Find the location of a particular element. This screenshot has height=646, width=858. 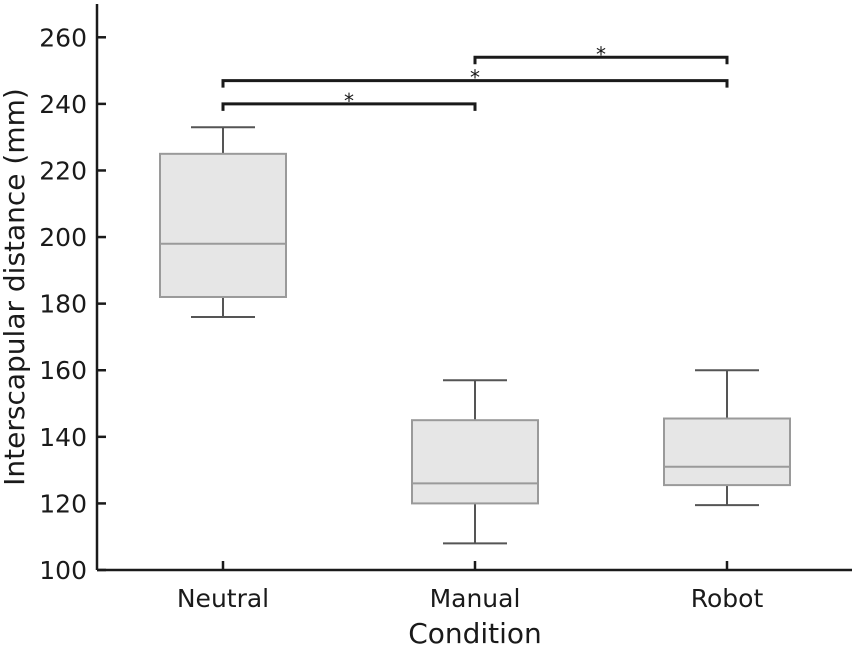

y-axis-ticks: 100 120 140 160 180 200 220 240 260 is located at coordinates (72, 304).